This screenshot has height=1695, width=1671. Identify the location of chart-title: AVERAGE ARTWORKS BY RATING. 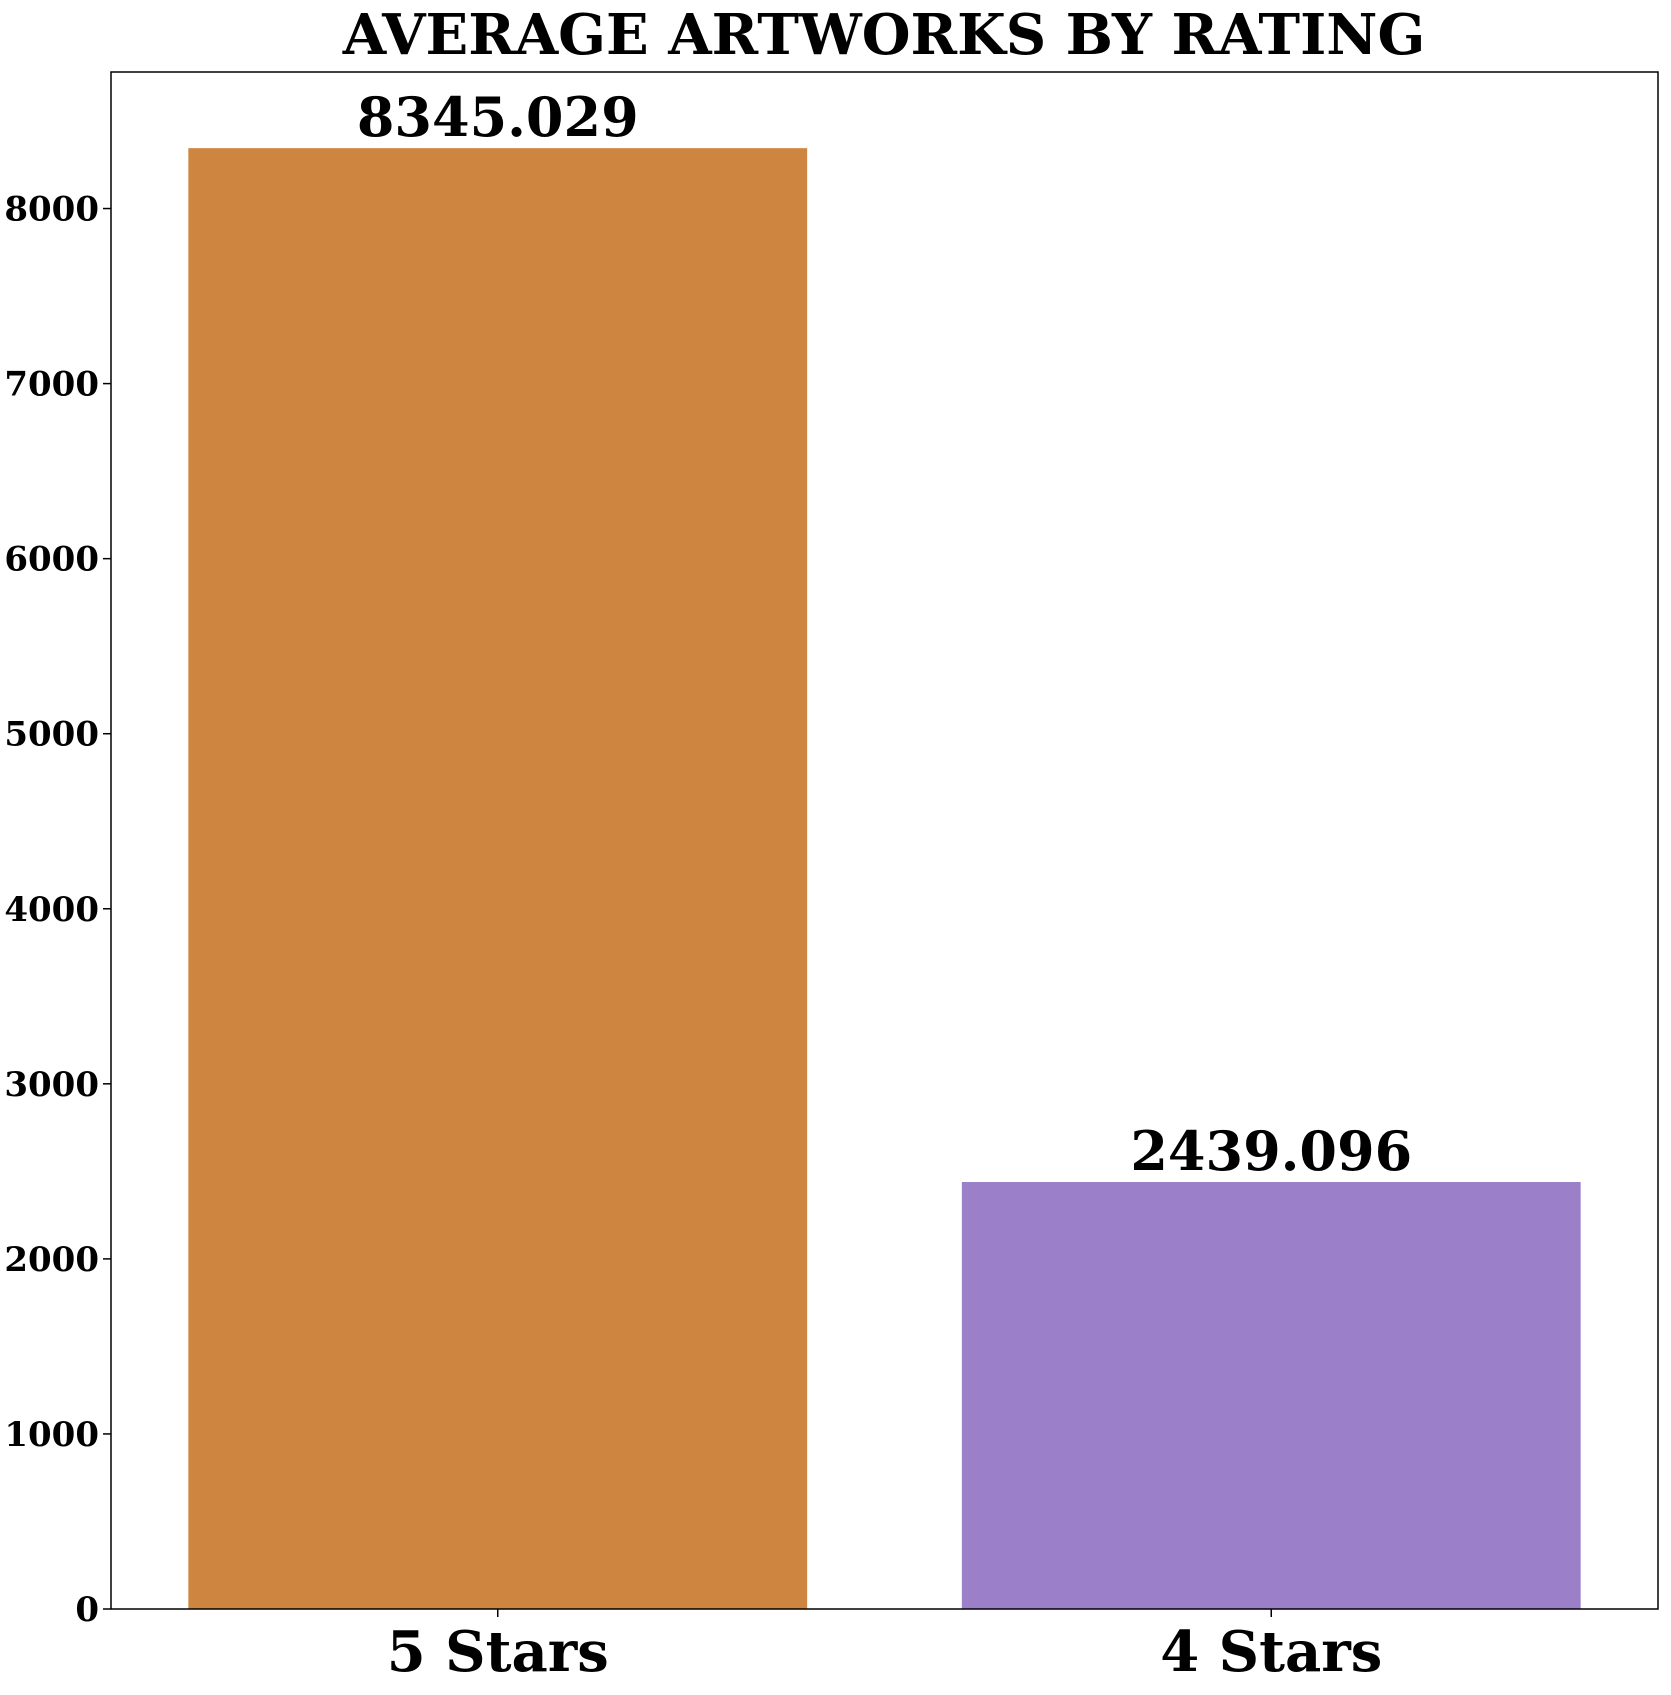
(884, 35).